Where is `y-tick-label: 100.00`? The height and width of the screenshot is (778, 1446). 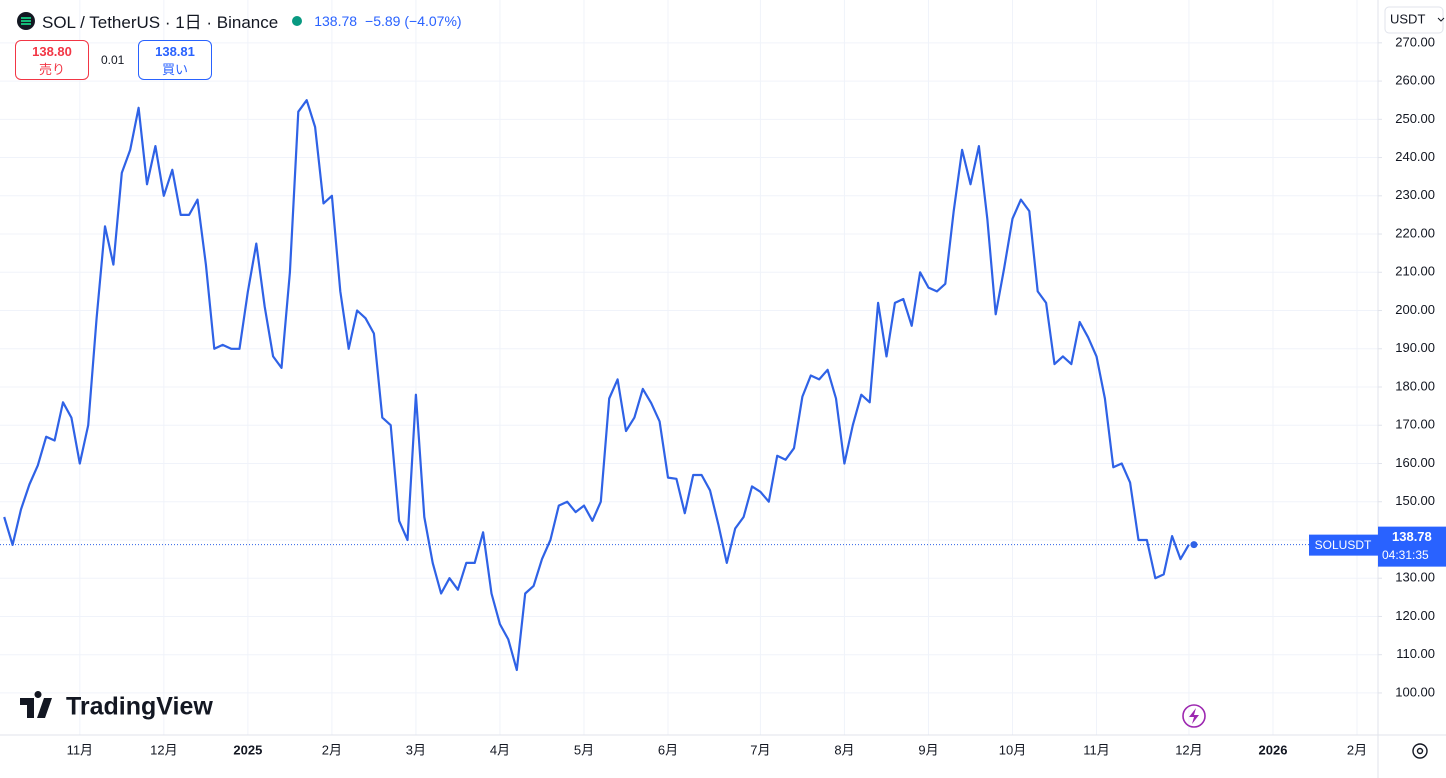
y-tick-label: 100.00 is located at coordinates (1415, 691).